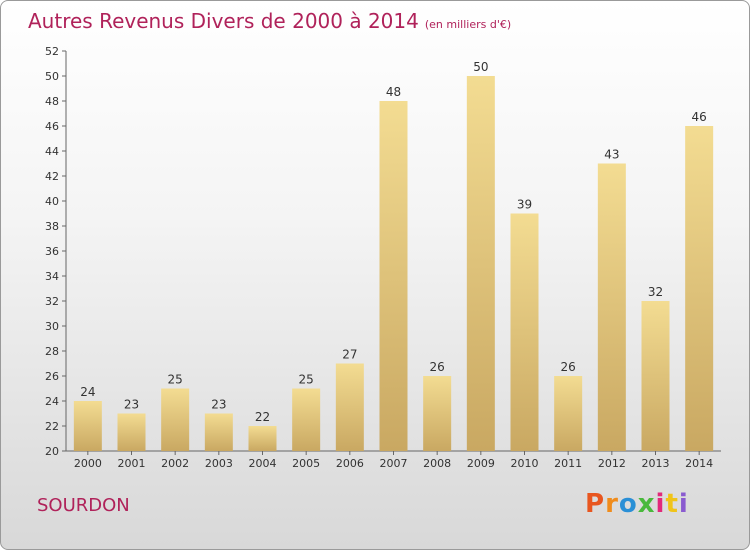 This screenshot has height=550, width=750. What do you see at coordinates (52, 426) in the screenshot?
I see `y-tick-label: 22` at bounding box center [52, 426].